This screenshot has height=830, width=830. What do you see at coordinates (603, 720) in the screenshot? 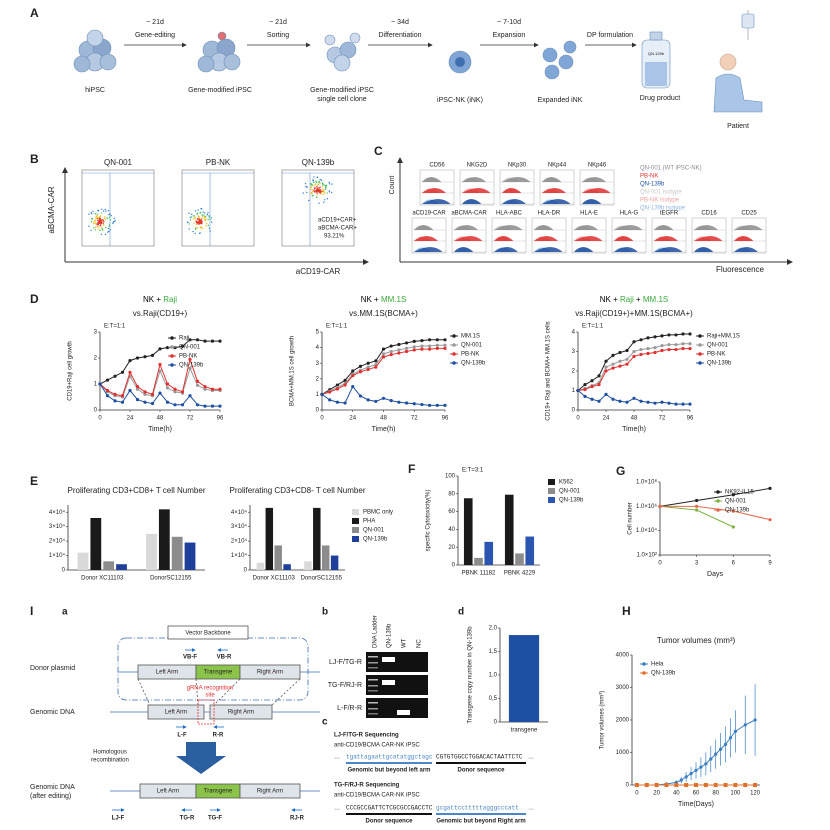
I see `y-axis-label: Tumor volumes (mm³)` at bounding box center [603, 720].